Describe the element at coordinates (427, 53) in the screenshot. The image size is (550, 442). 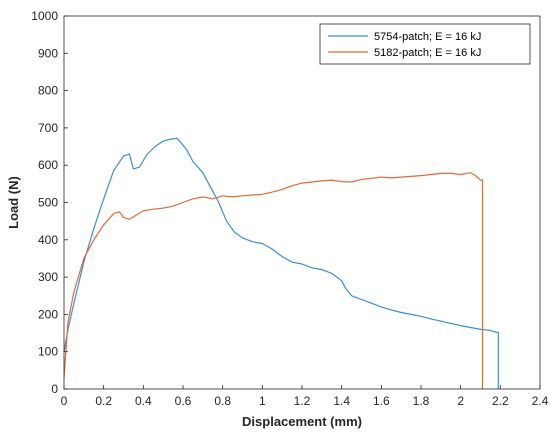
I see `legend-label-2: 5182-patch; E = 16 kJ` at that location.